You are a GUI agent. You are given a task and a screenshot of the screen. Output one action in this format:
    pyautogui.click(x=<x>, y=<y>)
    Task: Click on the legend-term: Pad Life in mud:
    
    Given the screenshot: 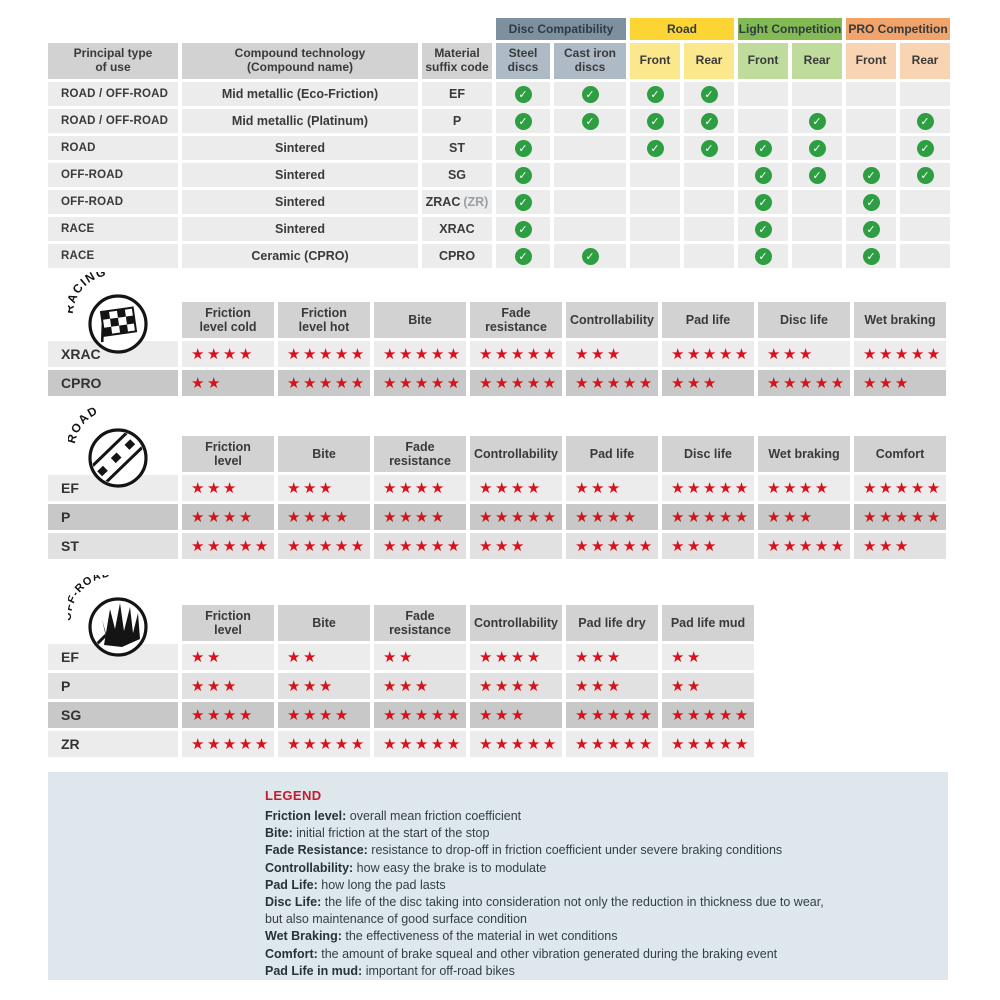 What is the action you would take?
    pyautogui.click(x=315, y=970)
    